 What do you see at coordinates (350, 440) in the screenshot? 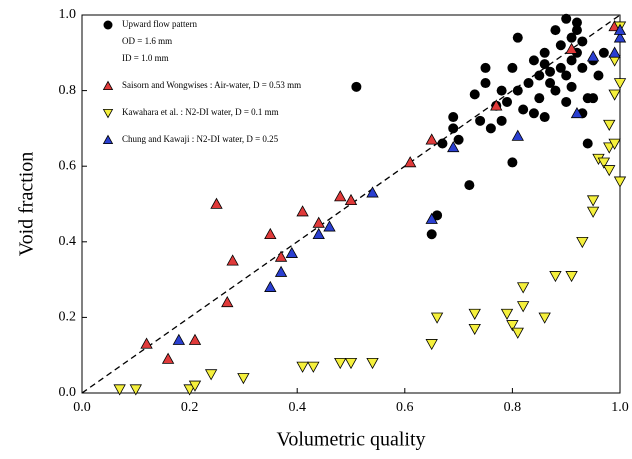
I see `x-axis-label: Volumetric quality` at bounding box center [350, 440].